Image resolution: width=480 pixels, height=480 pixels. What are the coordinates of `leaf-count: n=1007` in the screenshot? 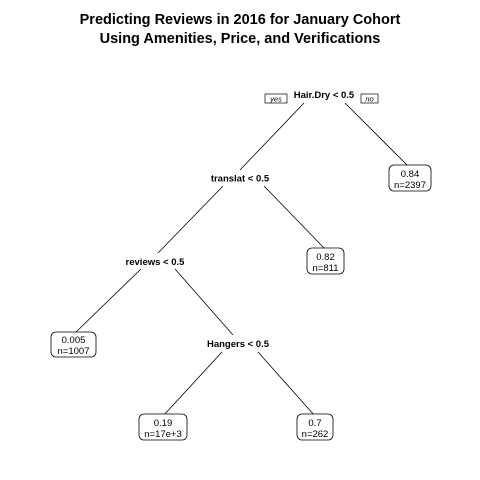 It's located at (74, 351).